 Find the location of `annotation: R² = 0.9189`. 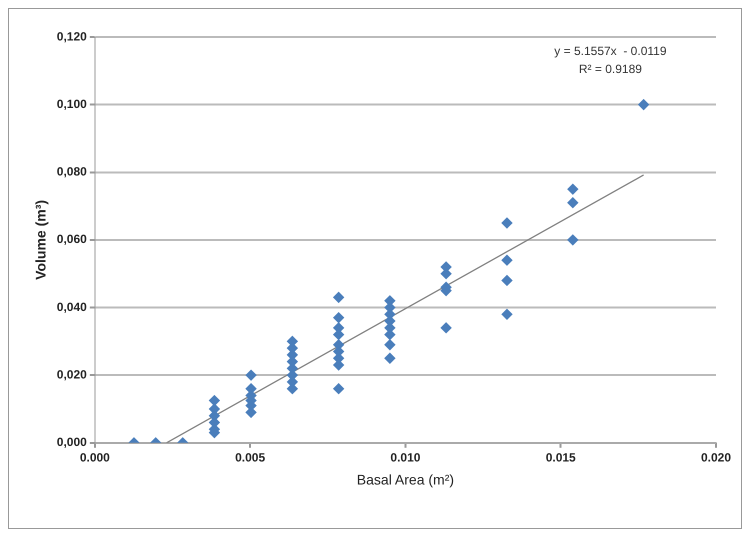

annotation: R² = 0.9189 is located at coordinates (610, 69).